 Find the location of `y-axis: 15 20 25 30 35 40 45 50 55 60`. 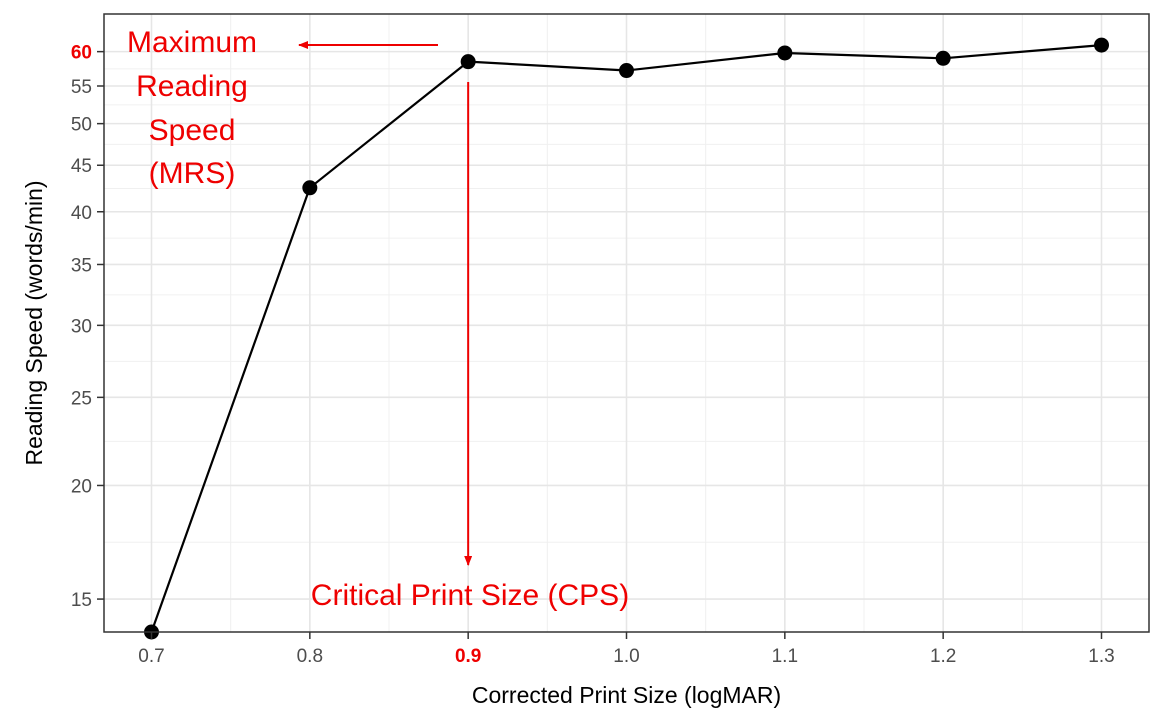

y-axis: 15 20 25 30 35 40 45 50 55 60 is located at coordinates (87, 327).